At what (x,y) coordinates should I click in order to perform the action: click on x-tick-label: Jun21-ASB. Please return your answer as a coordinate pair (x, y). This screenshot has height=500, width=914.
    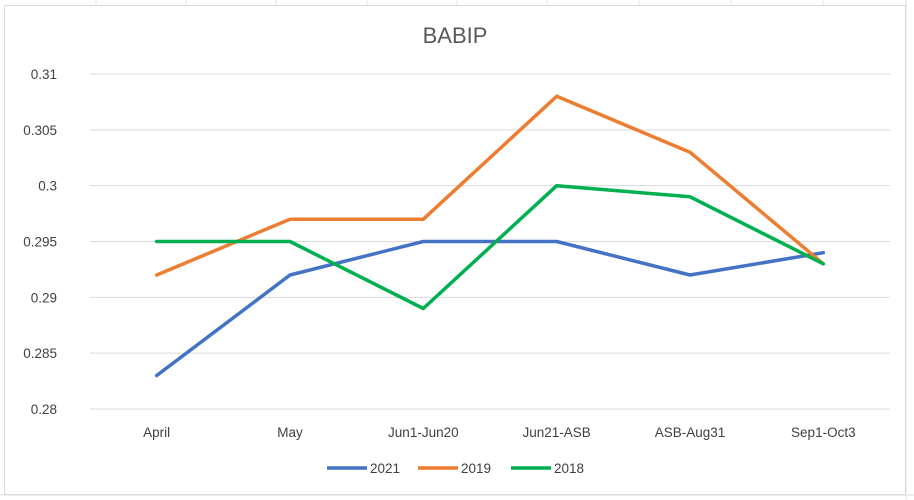
    Looking at the image, I should click on (557, 432).